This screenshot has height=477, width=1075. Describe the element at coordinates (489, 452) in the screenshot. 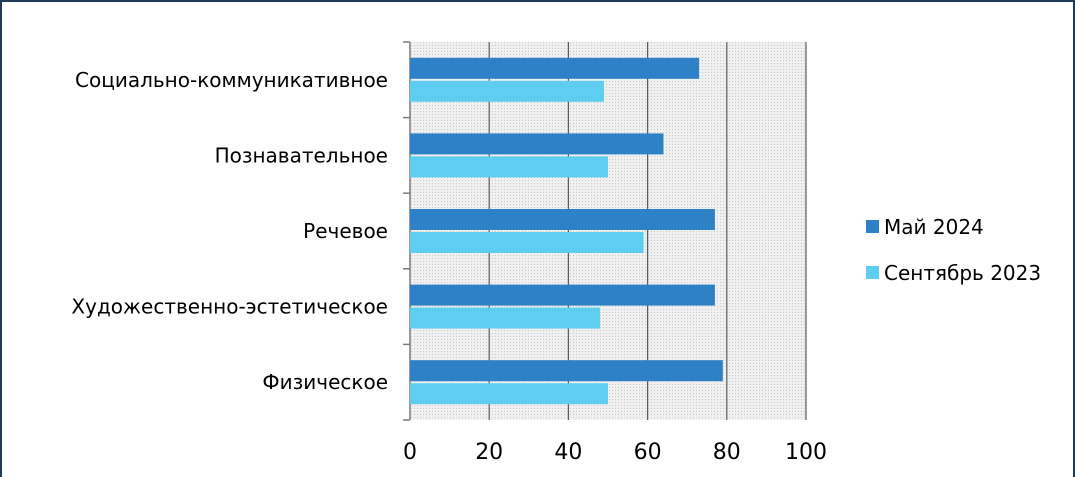

I see `x-tick-label: 20` at that location.